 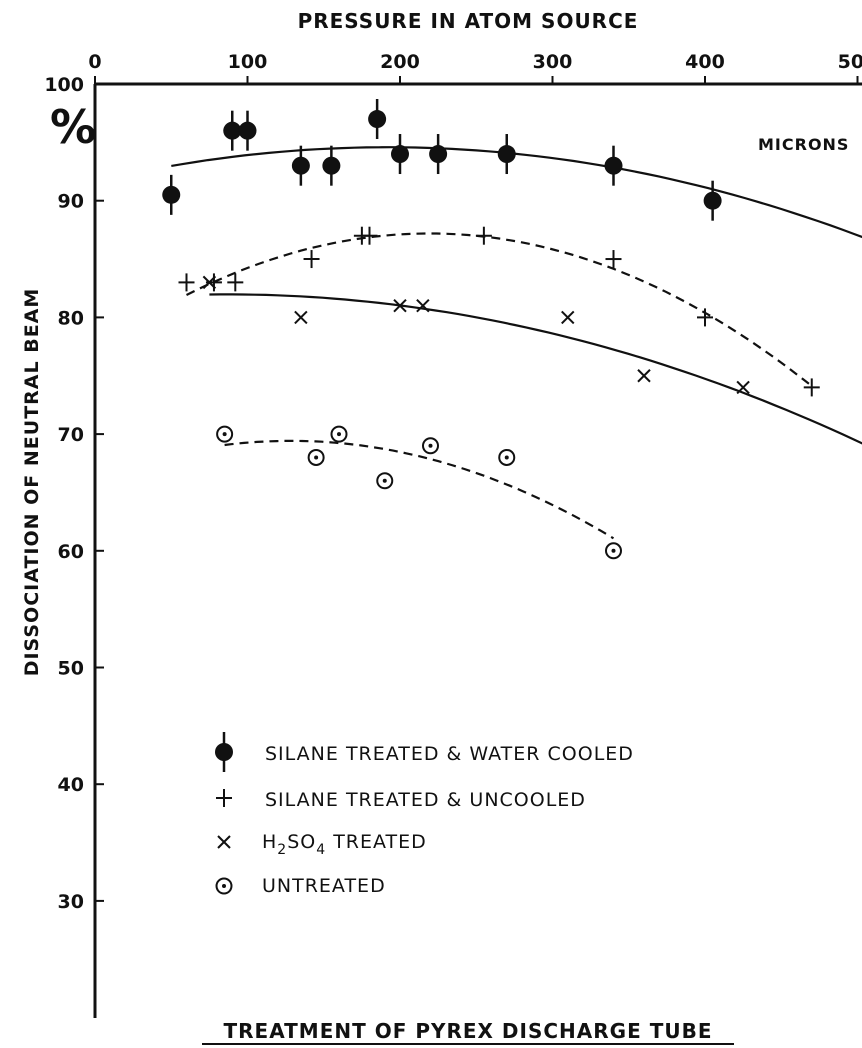 What do you see at coordinates (449, 754) in the screenshot?
I see `legend-label-silane-water-cooled: SILANE TREATED & WATER COOLED` at bounding box center [449, 754].